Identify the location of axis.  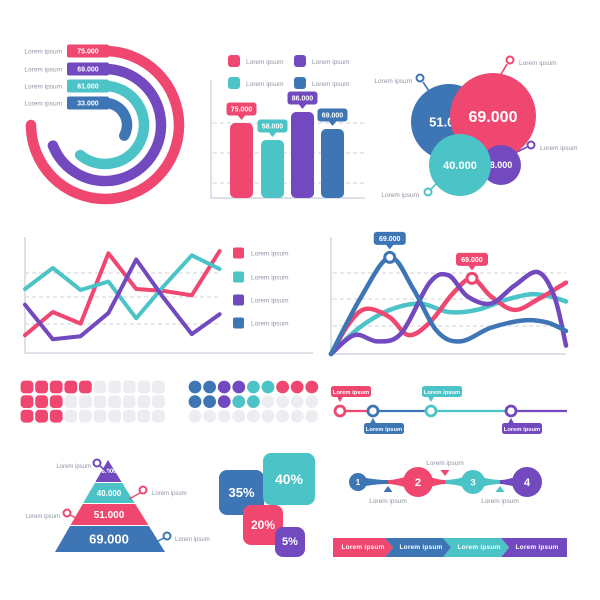
(287, 139).